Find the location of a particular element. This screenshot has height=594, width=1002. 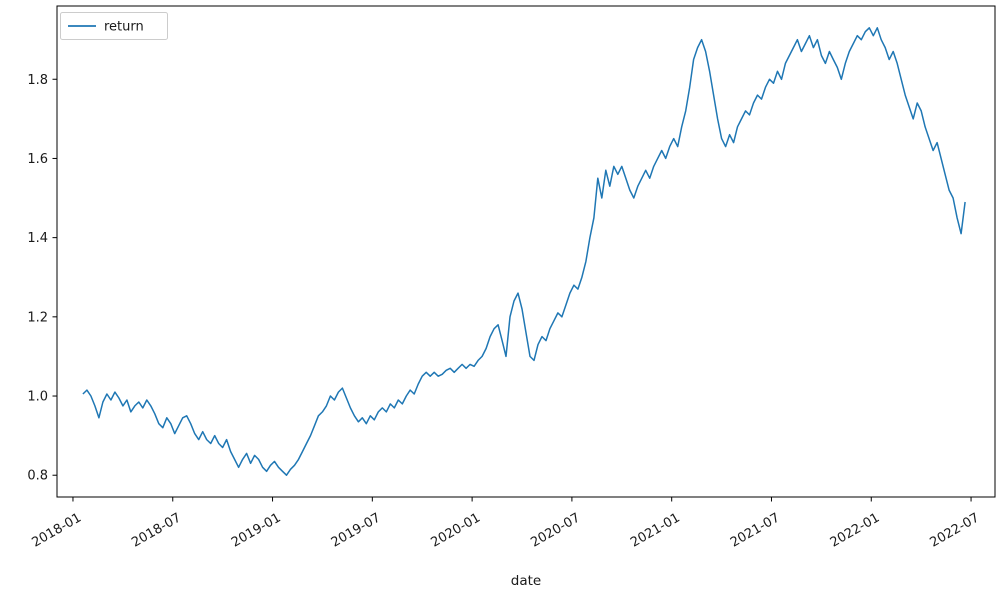

y-tick-label: 1.6 is located at coordinates (37, 159).